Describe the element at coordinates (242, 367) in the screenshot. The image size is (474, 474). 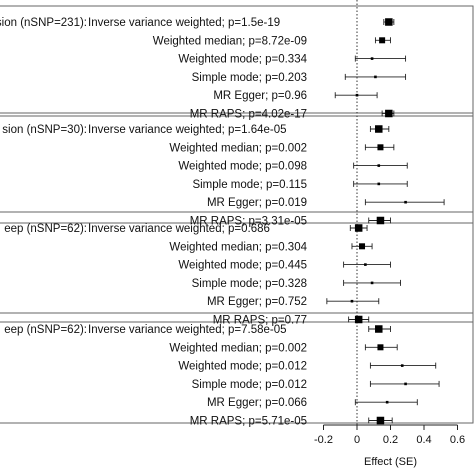
I see `row-label: Weighted mode; p=0.012` at that location.